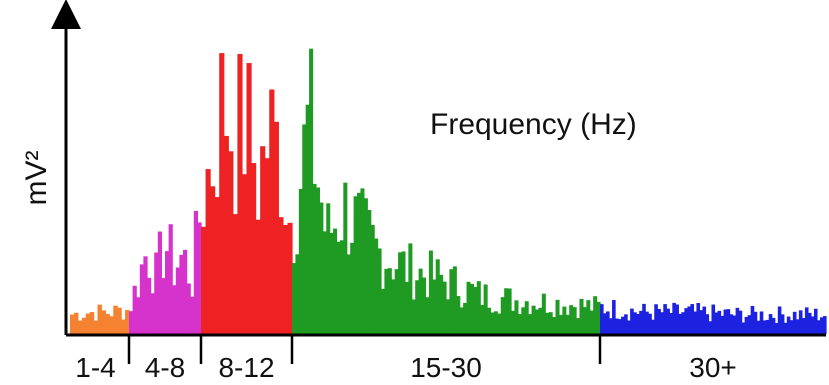  What do you see at coordinates (446, 367) in the screenshot?
I see `band-label: 15-30` at bounding box center [446, 367].